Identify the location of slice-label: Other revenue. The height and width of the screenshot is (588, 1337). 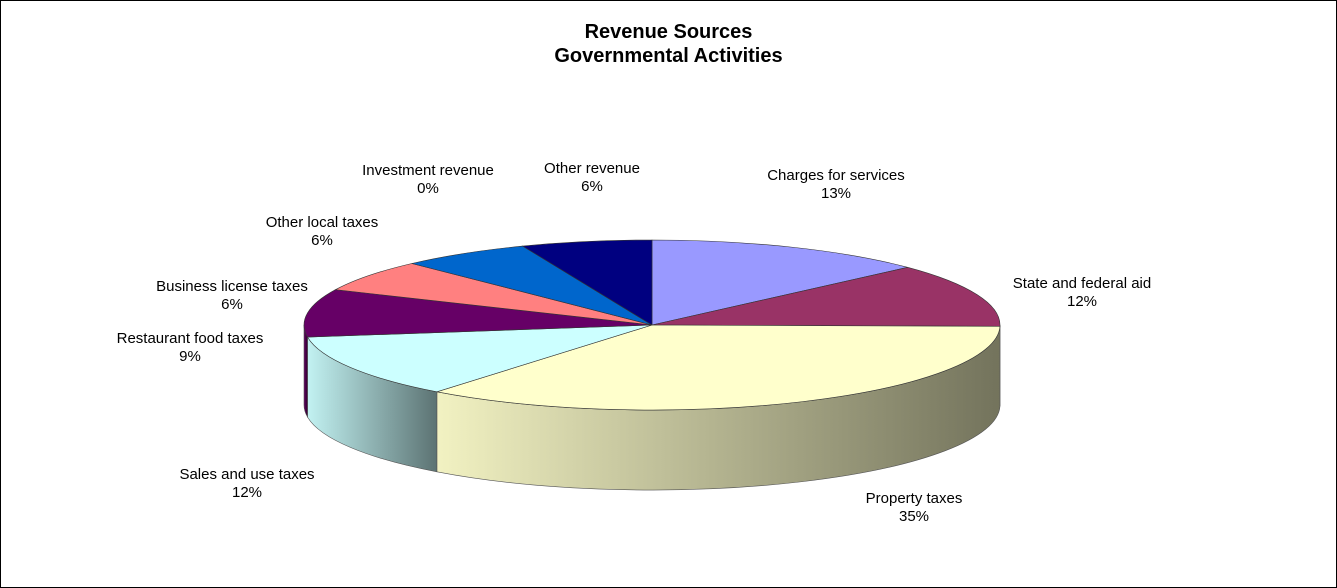
(592, 168).